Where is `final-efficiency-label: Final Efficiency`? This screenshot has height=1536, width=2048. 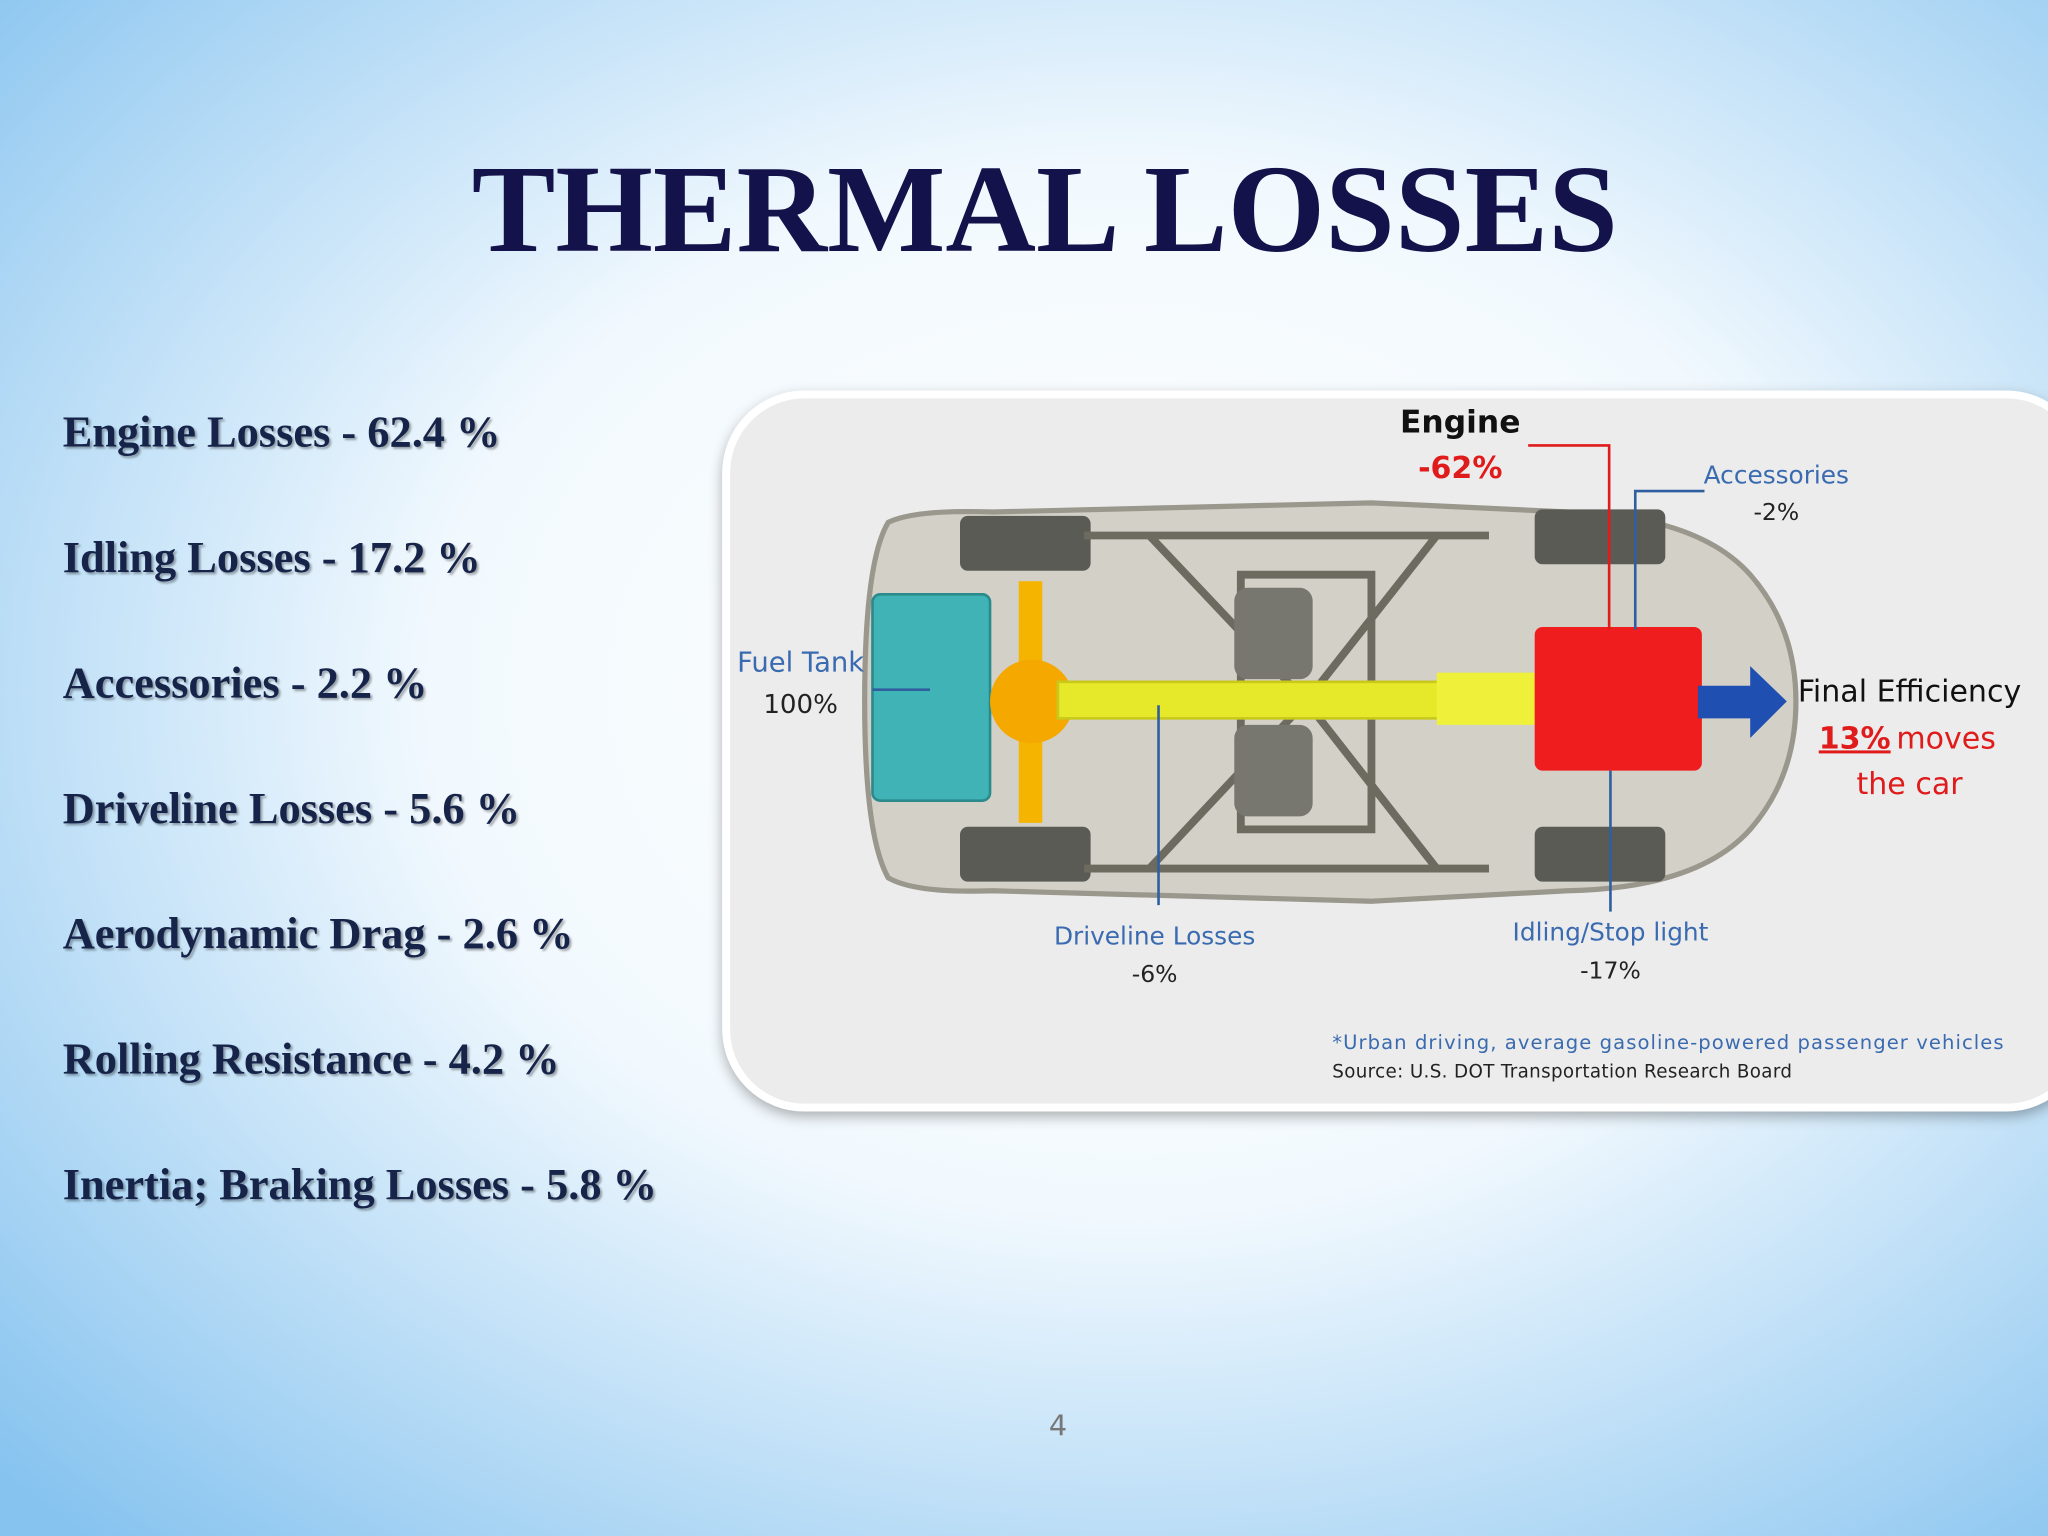
final-efficiency-label: Final Efficiency is located at coordinates (1909, 691).